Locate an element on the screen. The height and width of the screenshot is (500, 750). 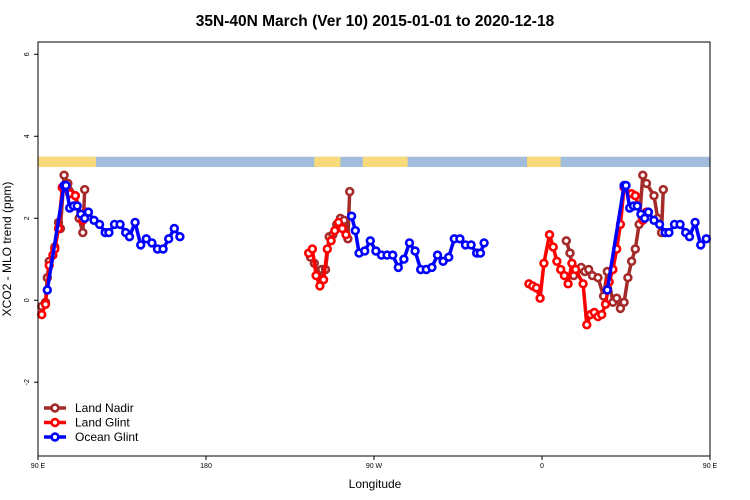
legend-item-land-glint: Land Glint is located at coordinates (87, 423).